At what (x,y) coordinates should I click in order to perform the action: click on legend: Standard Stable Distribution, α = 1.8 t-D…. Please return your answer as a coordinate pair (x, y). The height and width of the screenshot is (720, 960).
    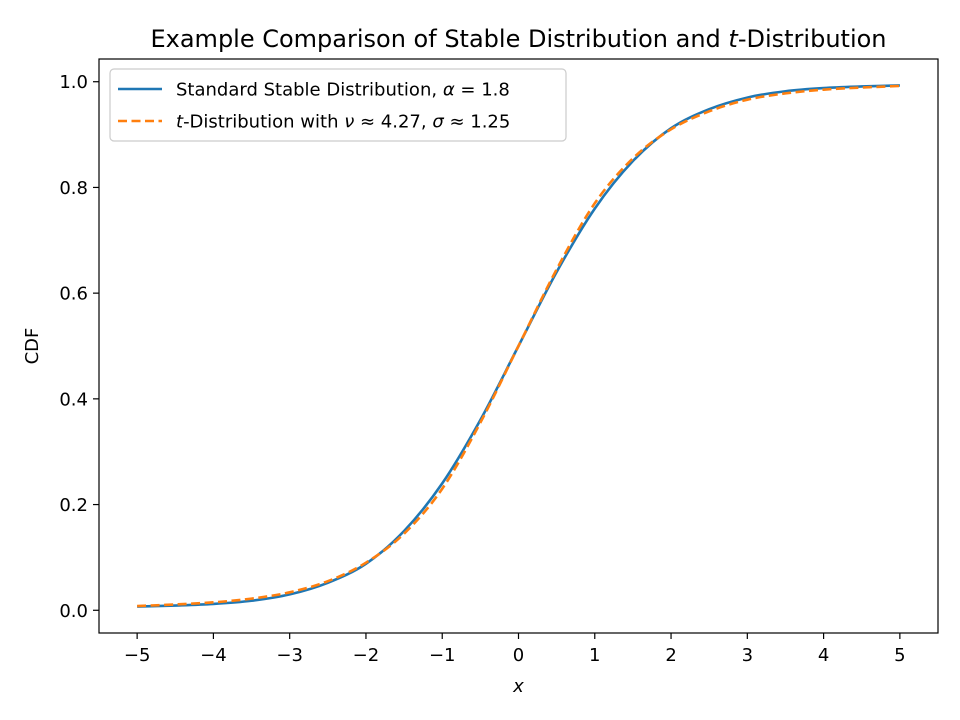
    Looking at the image, I should click on (338, 105).